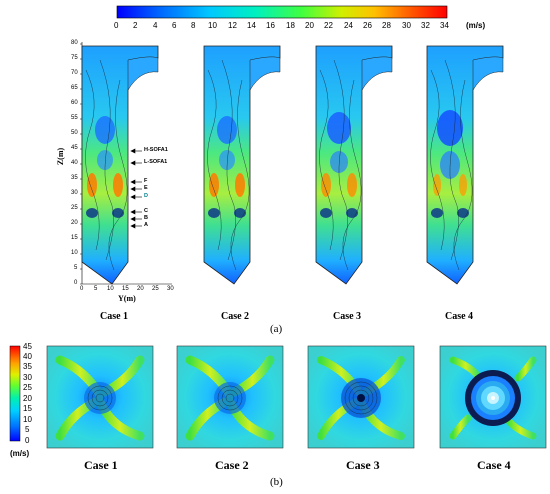 The image size is (550, 494). What do you see at coordinates (74, 43) in the screenshot?
I see `z-tick: 80` at bounding box center [74, 43].